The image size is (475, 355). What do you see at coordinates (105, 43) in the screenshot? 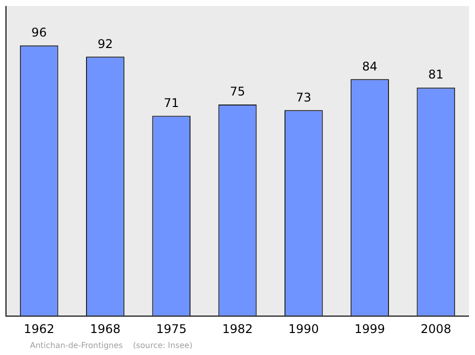
I see `data-label: 92` at bounding box center [105, 43].